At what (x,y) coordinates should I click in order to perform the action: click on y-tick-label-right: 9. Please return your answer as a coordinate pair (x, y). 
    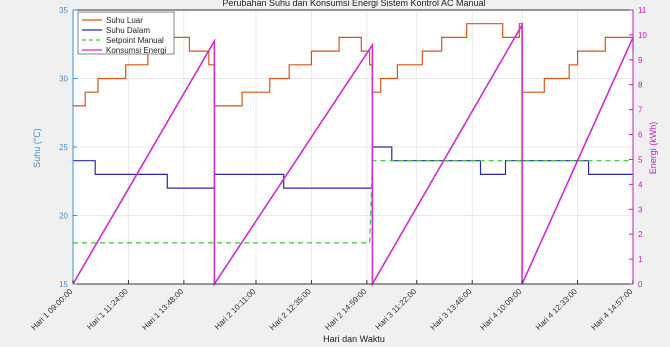
    Looking at the image, I should click on (640, 60).